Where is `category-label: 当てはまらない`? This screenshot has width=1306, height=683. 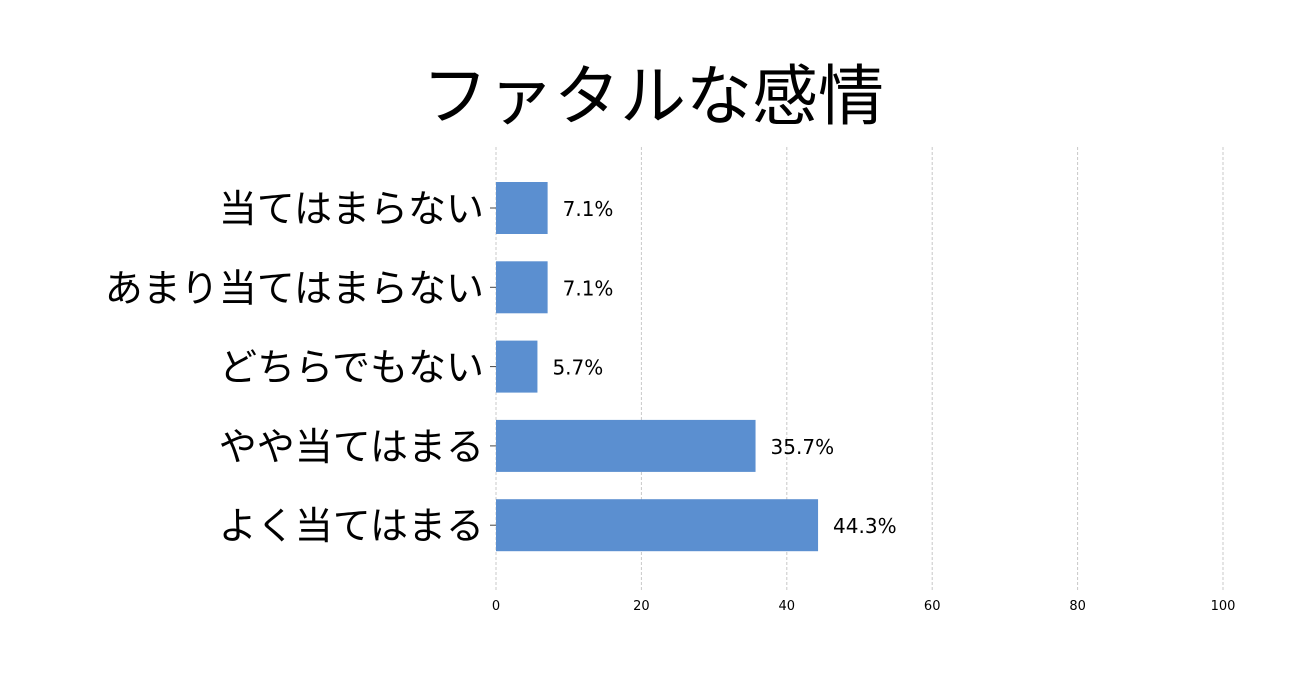
category-label: 当てはまらない is located at coordinates (351, 209).